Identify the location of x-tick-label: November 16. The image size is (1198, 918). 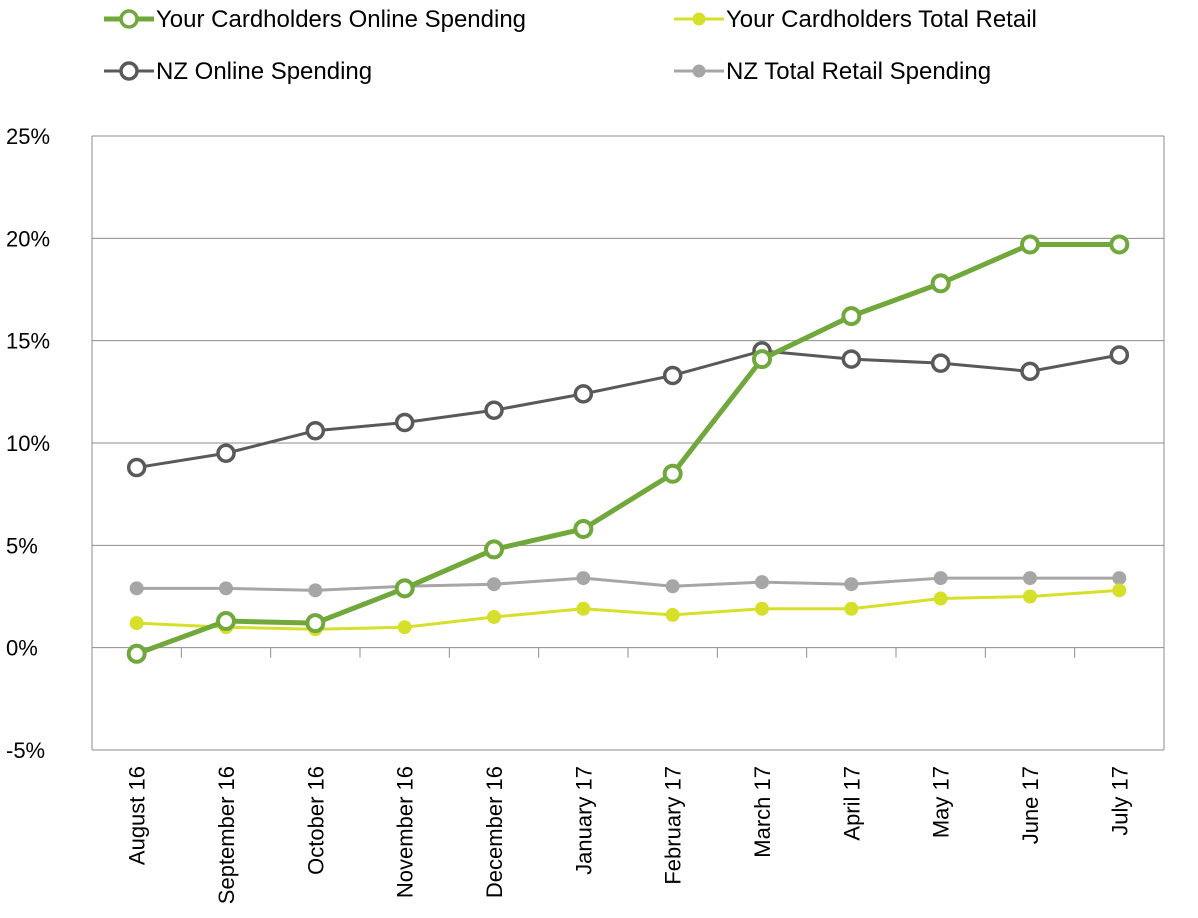
(405, 832).